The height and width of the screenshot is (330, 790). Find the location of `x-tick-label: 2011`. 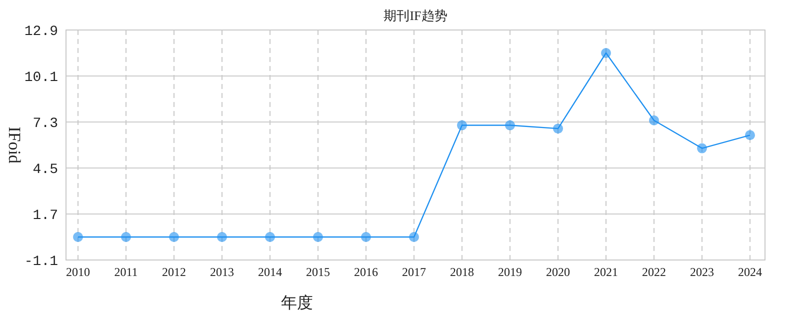

x-tick-label: 2011 is located at coordinates (126, 272).